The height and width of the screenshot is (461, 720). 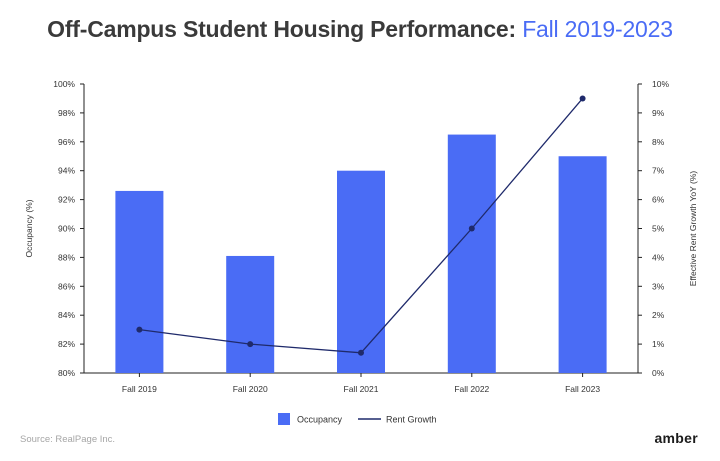 I want to click on y-tick-left-label: 92%, so click(x=66, y=200).